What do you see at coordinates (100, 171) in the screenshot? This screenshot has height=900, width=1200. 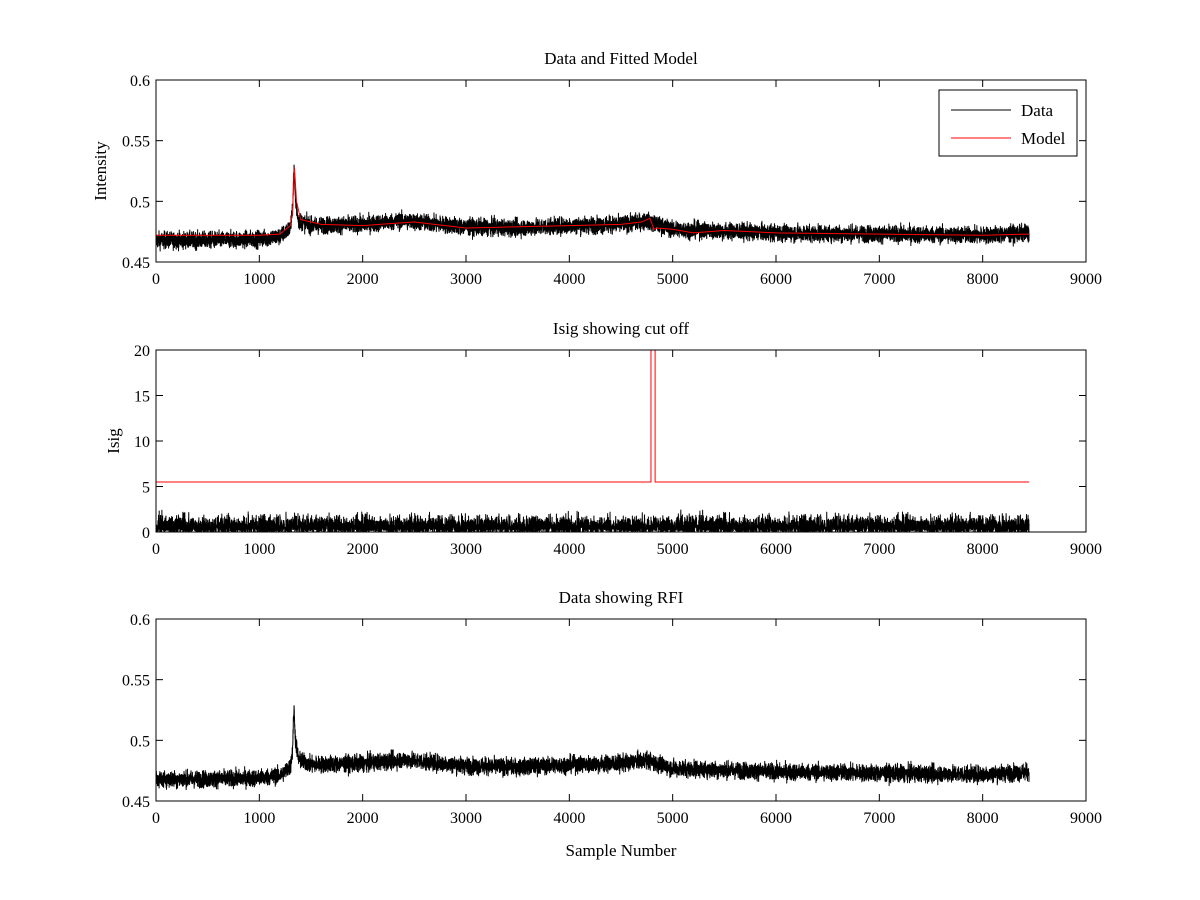 I see `y-axis-label: Intensity` at bounding box center [100, 171].